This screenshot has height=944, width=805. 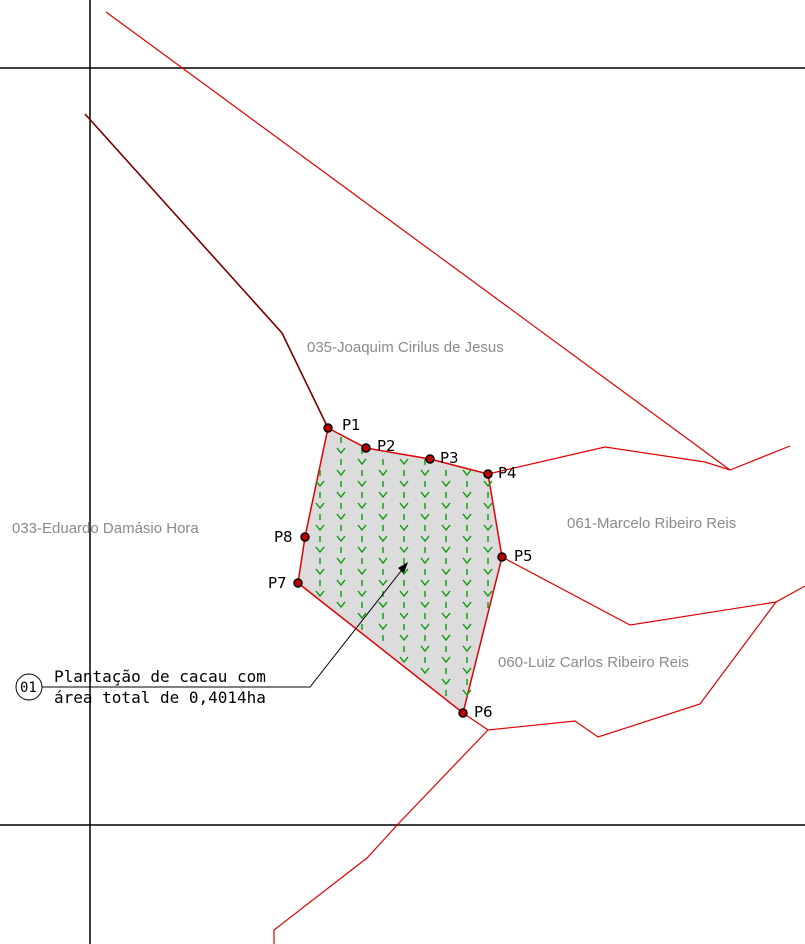 I want to click on callout-arrowhead, so click(x=403, y=567).